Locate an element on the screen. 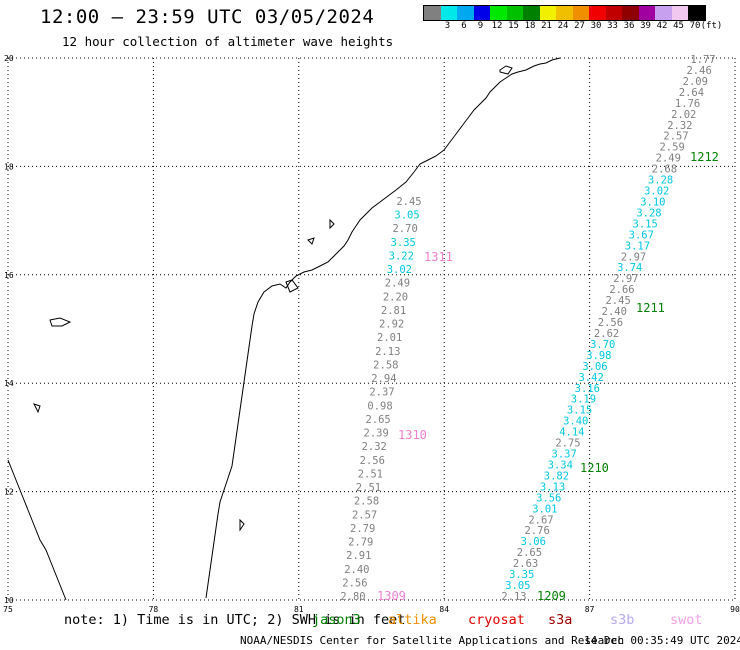 The width and height of the screenshot is (740, 650). pass-label: 1212 is located at coordinates (704, 157).